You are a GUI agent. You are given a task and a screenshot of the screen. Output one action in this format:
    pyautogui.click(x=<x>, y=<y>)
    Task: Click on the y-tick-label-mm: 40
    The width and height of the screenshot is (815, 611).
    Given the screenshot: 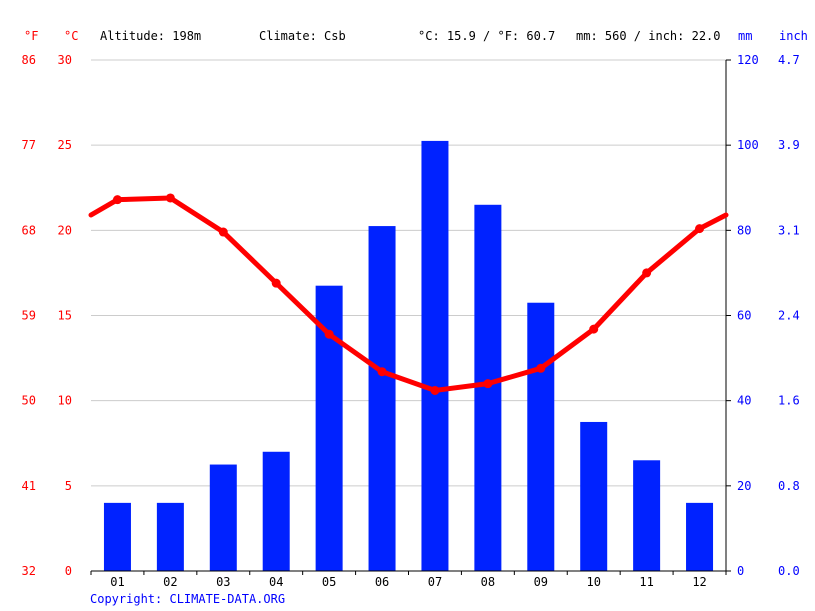 What is the action you would take?
    pyautogui.click(x=744, y=401)
    